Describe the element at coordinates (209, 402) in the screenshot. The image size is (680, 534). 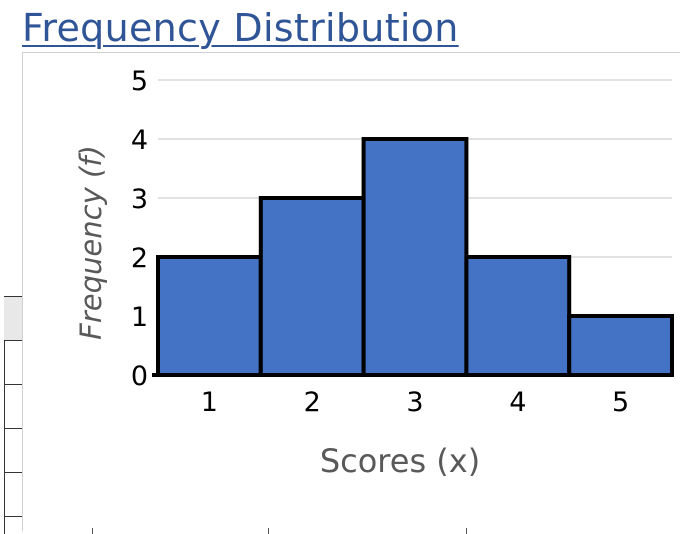
I see `x-tick-label: 1` at that location.